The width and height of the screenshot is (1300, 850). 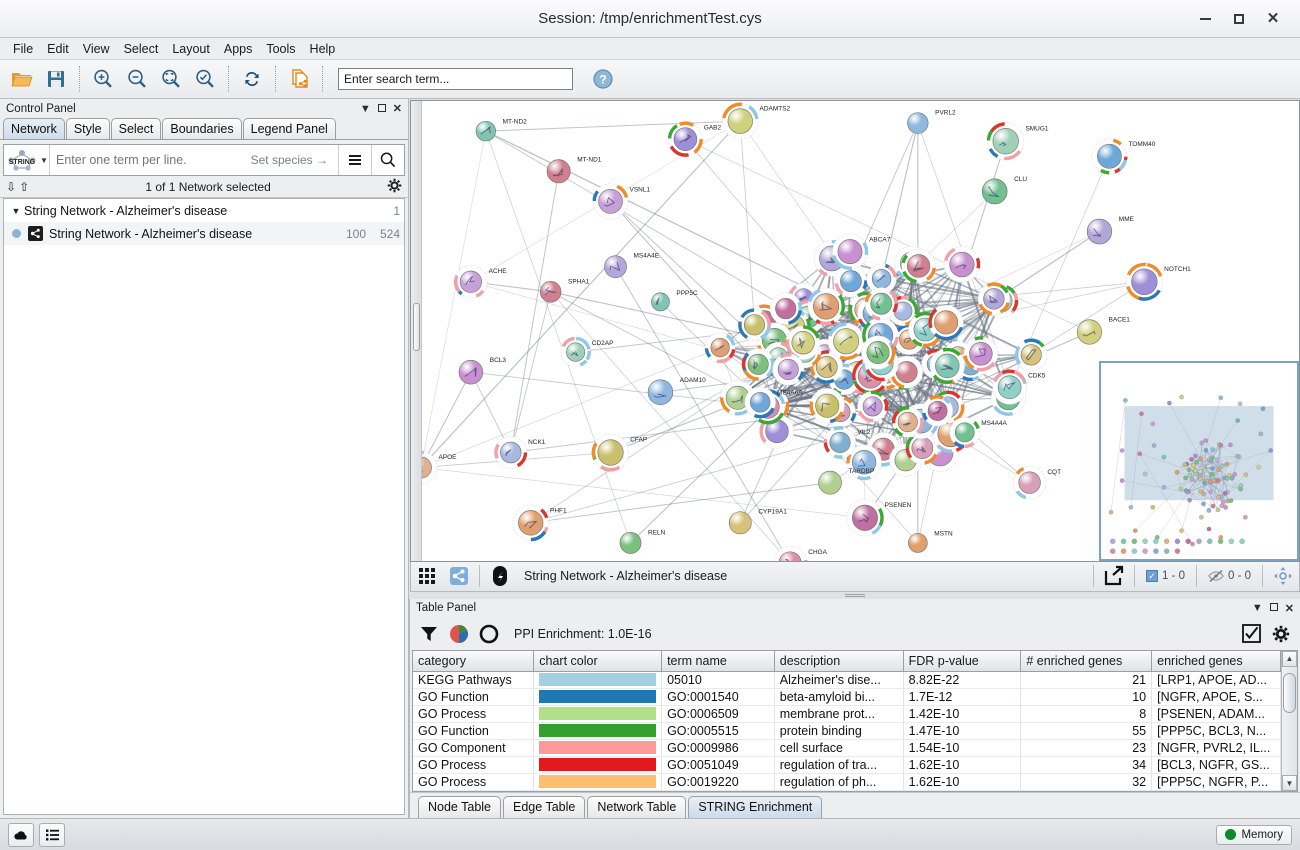 What do you see at coordinates (632, 266) in the screenshot?
I see `network-node: MS4A4E` at bounding box center [632, 266].